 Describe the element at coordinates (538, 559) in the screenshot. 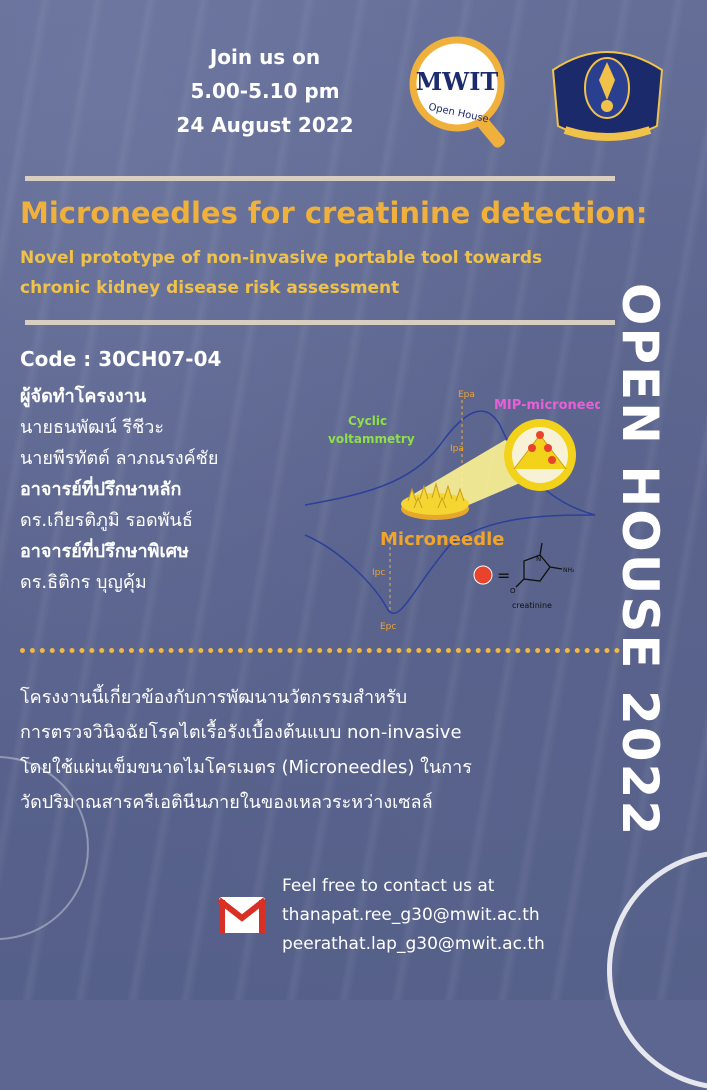

I see `creatinine-n-label: N` at that location.